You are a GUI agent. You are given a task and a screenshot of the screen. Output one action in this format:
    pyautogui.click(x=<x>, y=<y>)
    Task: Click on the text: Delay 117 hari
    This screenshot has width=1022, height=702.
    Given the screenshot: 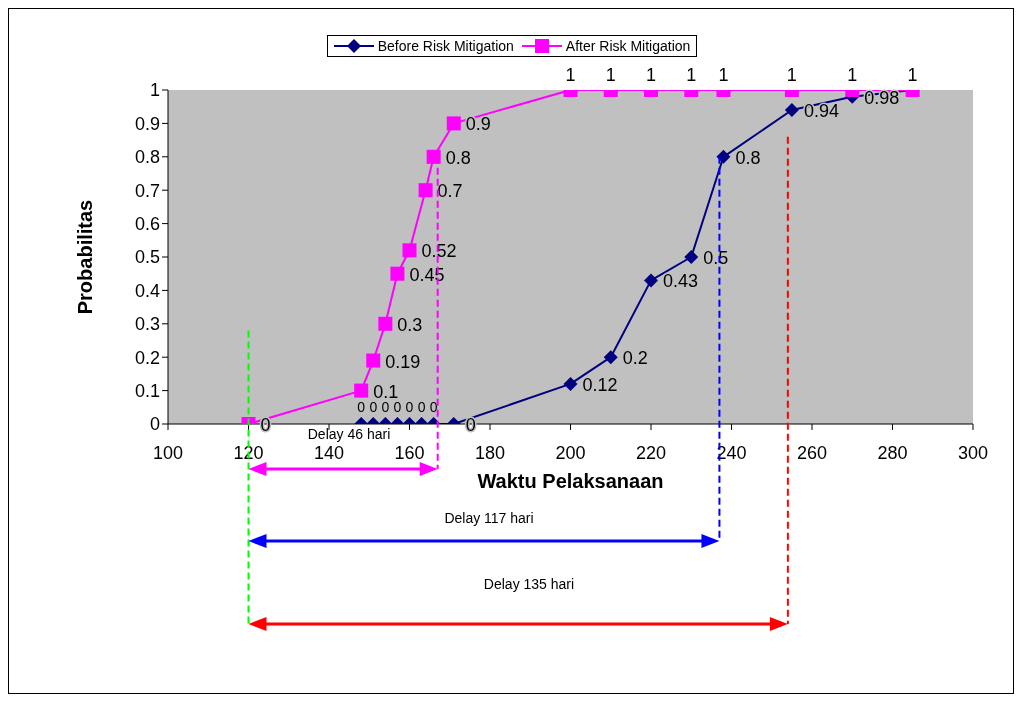 What is the action you would take?
    pyautogui.click(x=489, y=518)
    